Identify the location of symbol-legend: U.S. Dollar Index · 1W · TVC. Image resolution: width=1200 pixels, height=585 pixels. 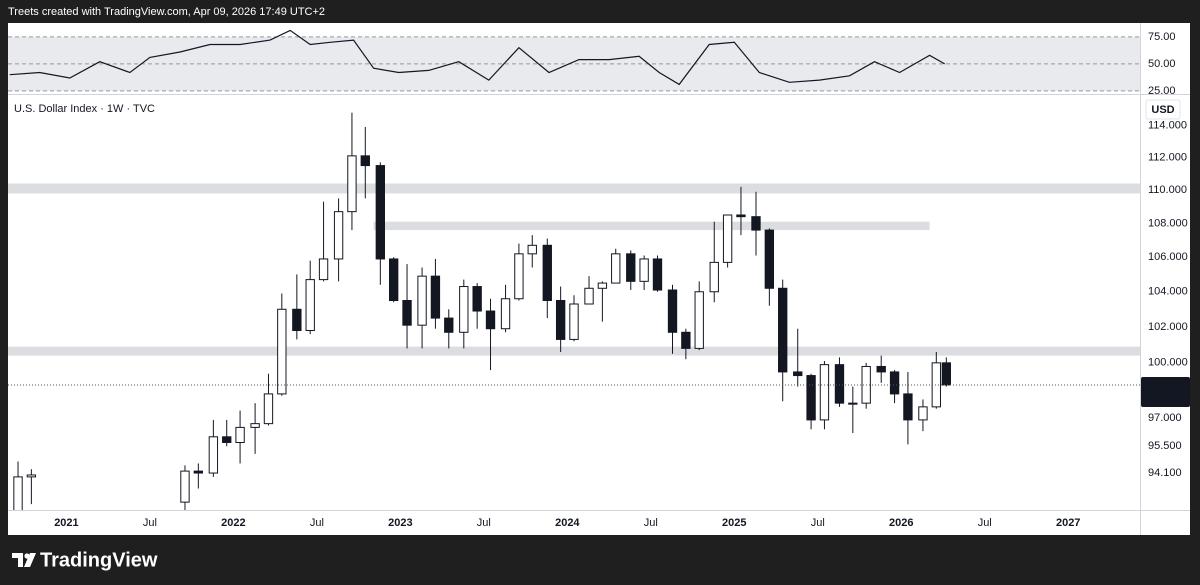
(84, 109).